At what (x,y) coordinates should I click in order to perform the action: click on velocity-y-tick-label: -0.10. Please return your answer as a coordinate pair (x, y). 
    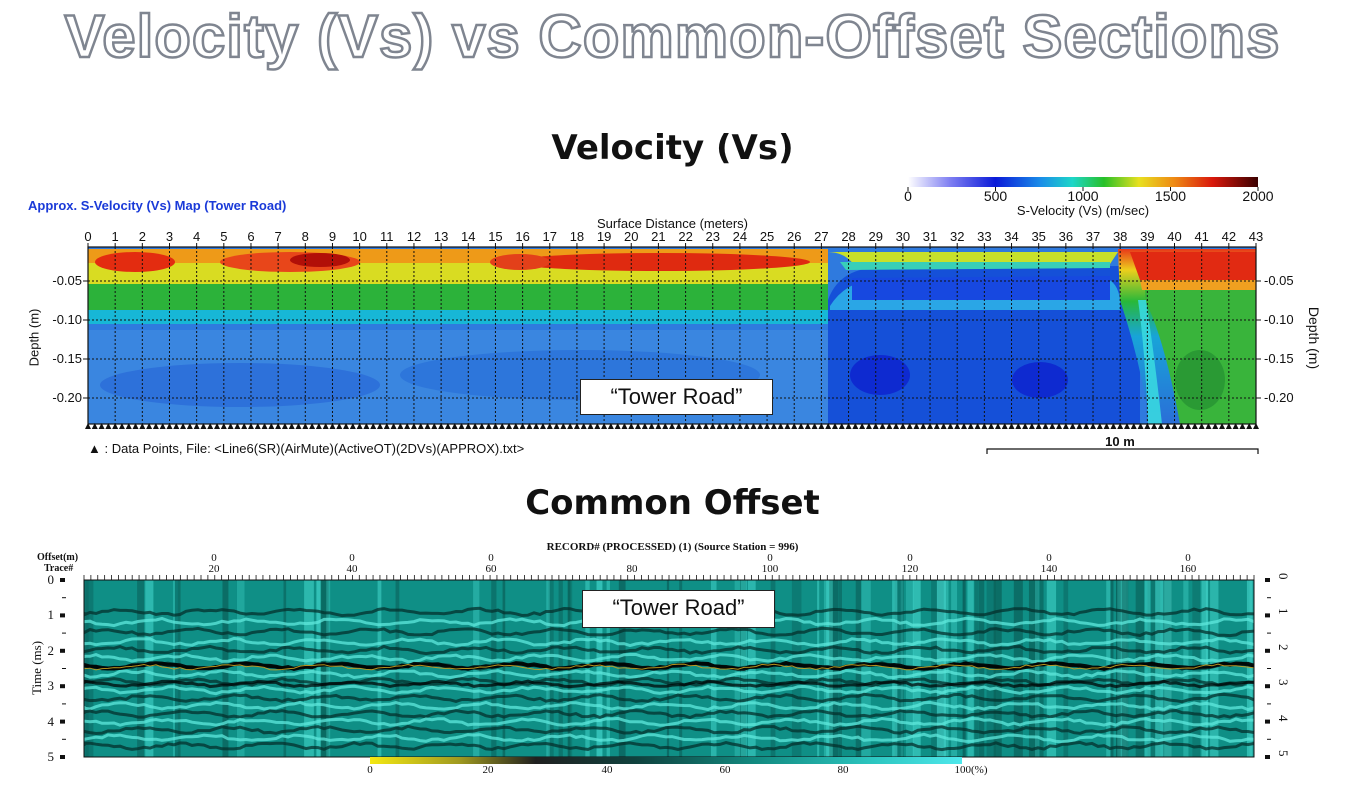
    Looking at the image, I should click on (67, 319).